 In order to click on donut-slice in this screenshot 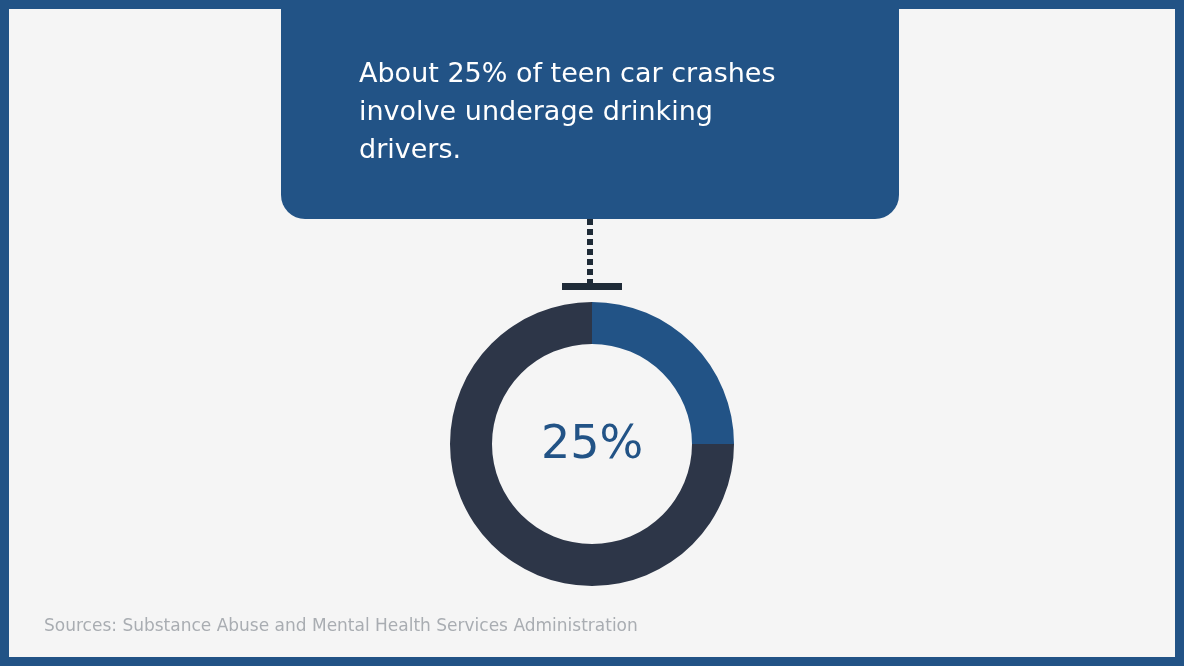, I will do `click(592, 444)`.